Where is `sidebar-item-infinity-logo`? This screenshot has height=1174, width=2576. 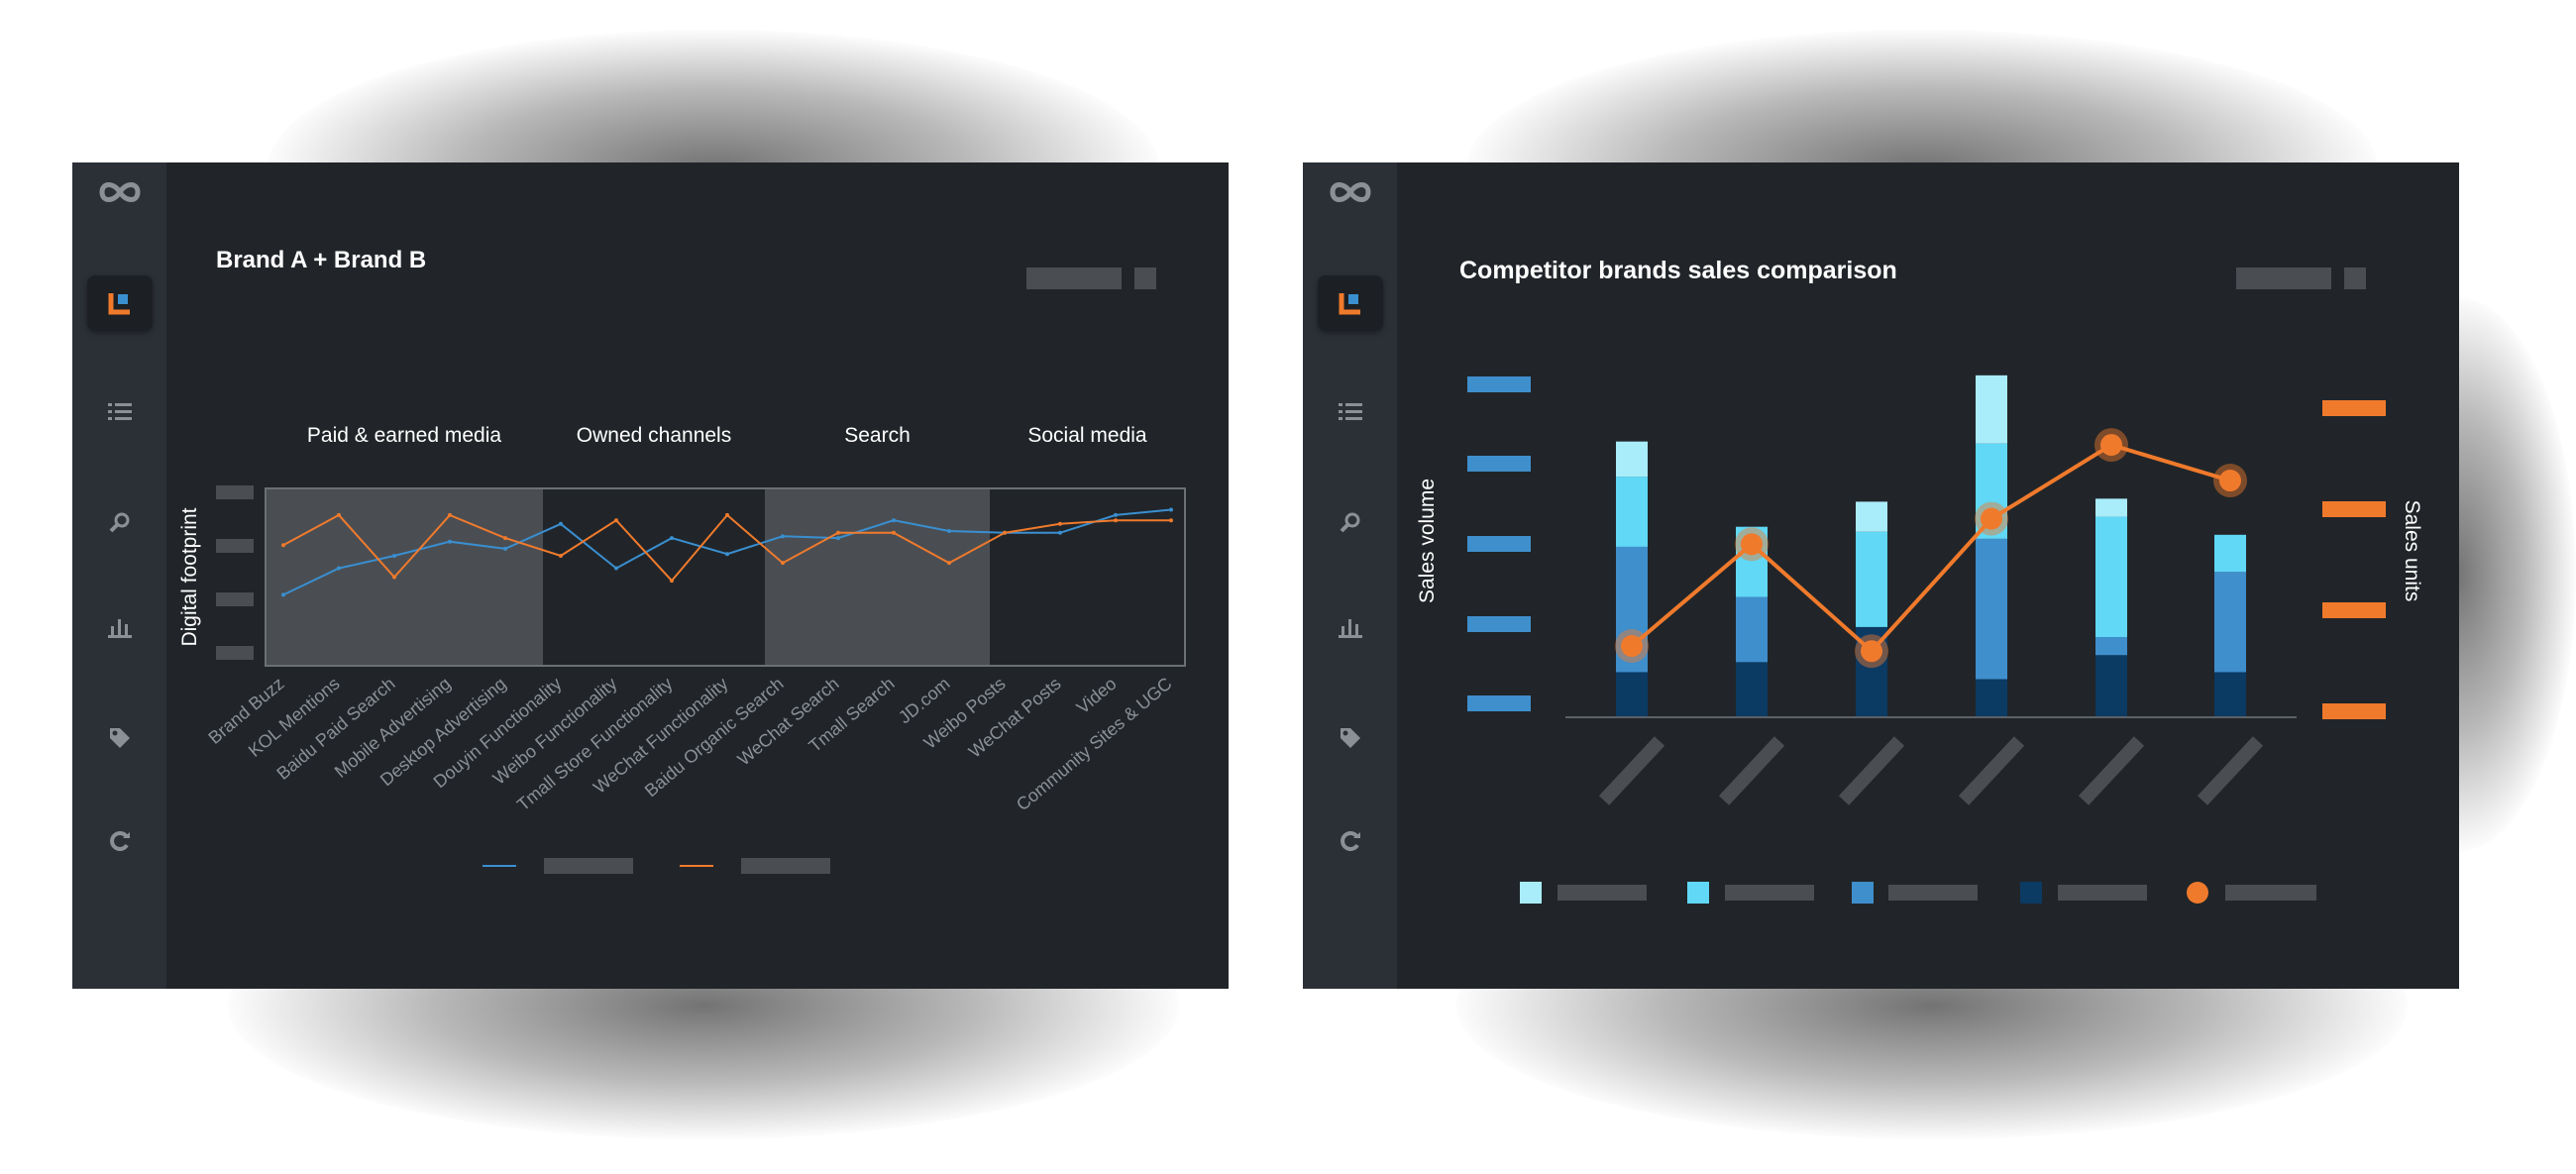
sidebar-item-infinity-logo is located at coordinates (1351, 192).